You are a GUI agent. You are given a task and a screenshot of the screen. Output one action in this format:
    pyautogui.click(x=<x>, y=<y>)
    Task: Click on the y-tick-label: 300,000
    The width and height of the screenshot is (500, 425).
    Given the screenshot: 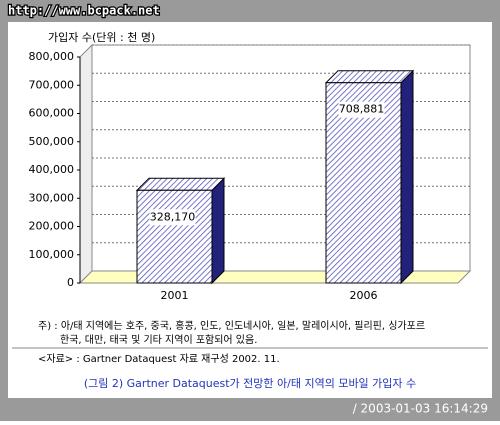 What is the action you would take?
    pyautogui.click(x=52, y=197)
    